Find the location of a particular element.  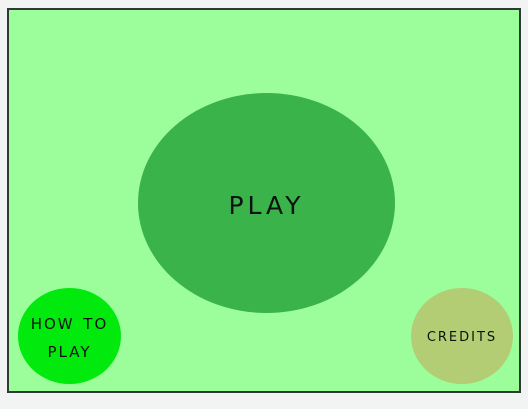

credits-button: Credits is located at coordinates (462, 336).